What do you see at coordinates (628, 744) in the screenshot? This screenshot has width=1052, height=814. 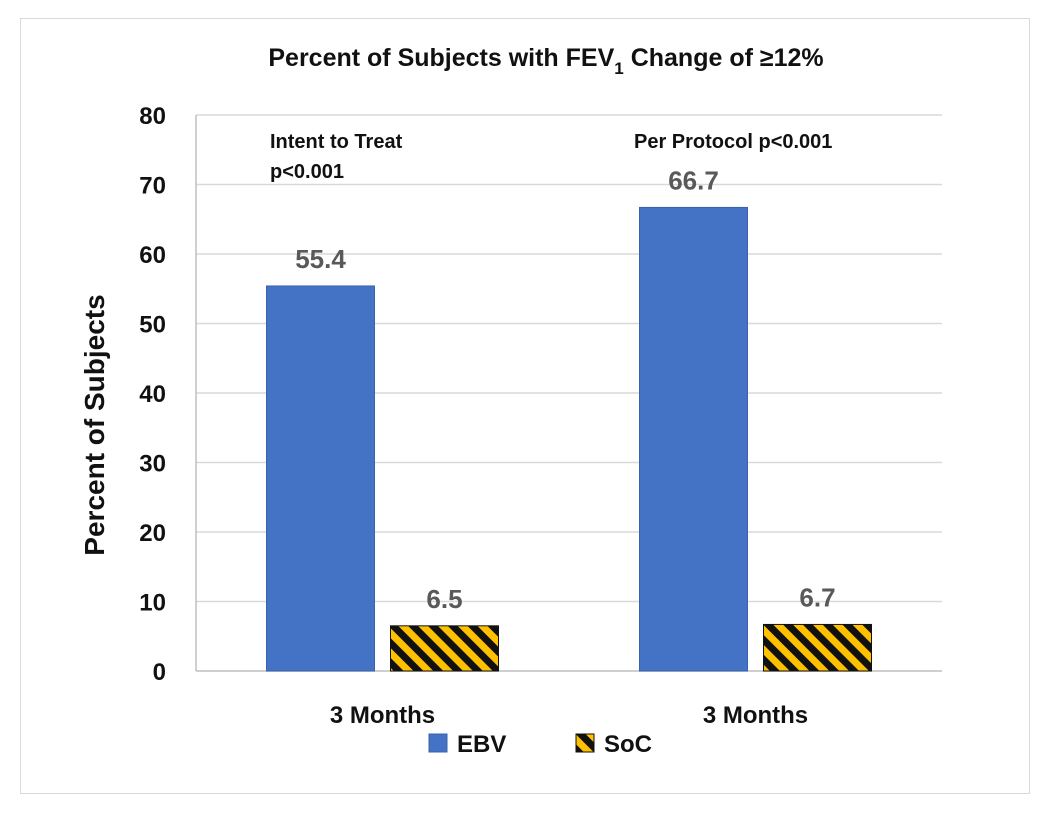 I see `legend-label-soc: SoC` at bounding box center [628, 744].